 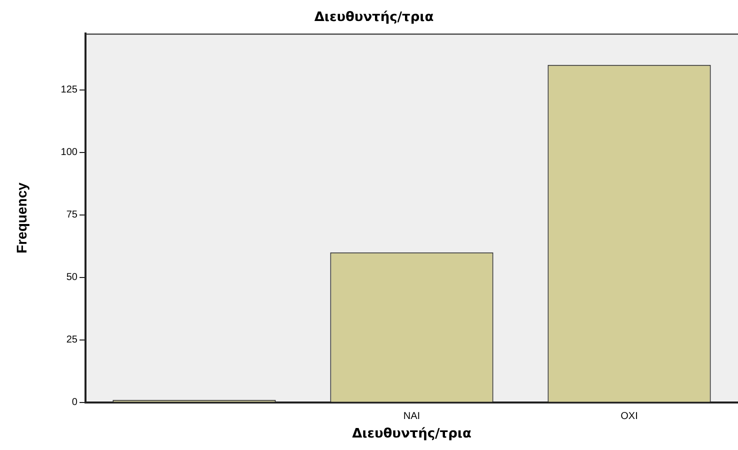 What do you see at coordinates (412, 434) in the screenshot?
I see `x-axis-title: Διευθυντής/τρια` at bounding box center [412, 434].